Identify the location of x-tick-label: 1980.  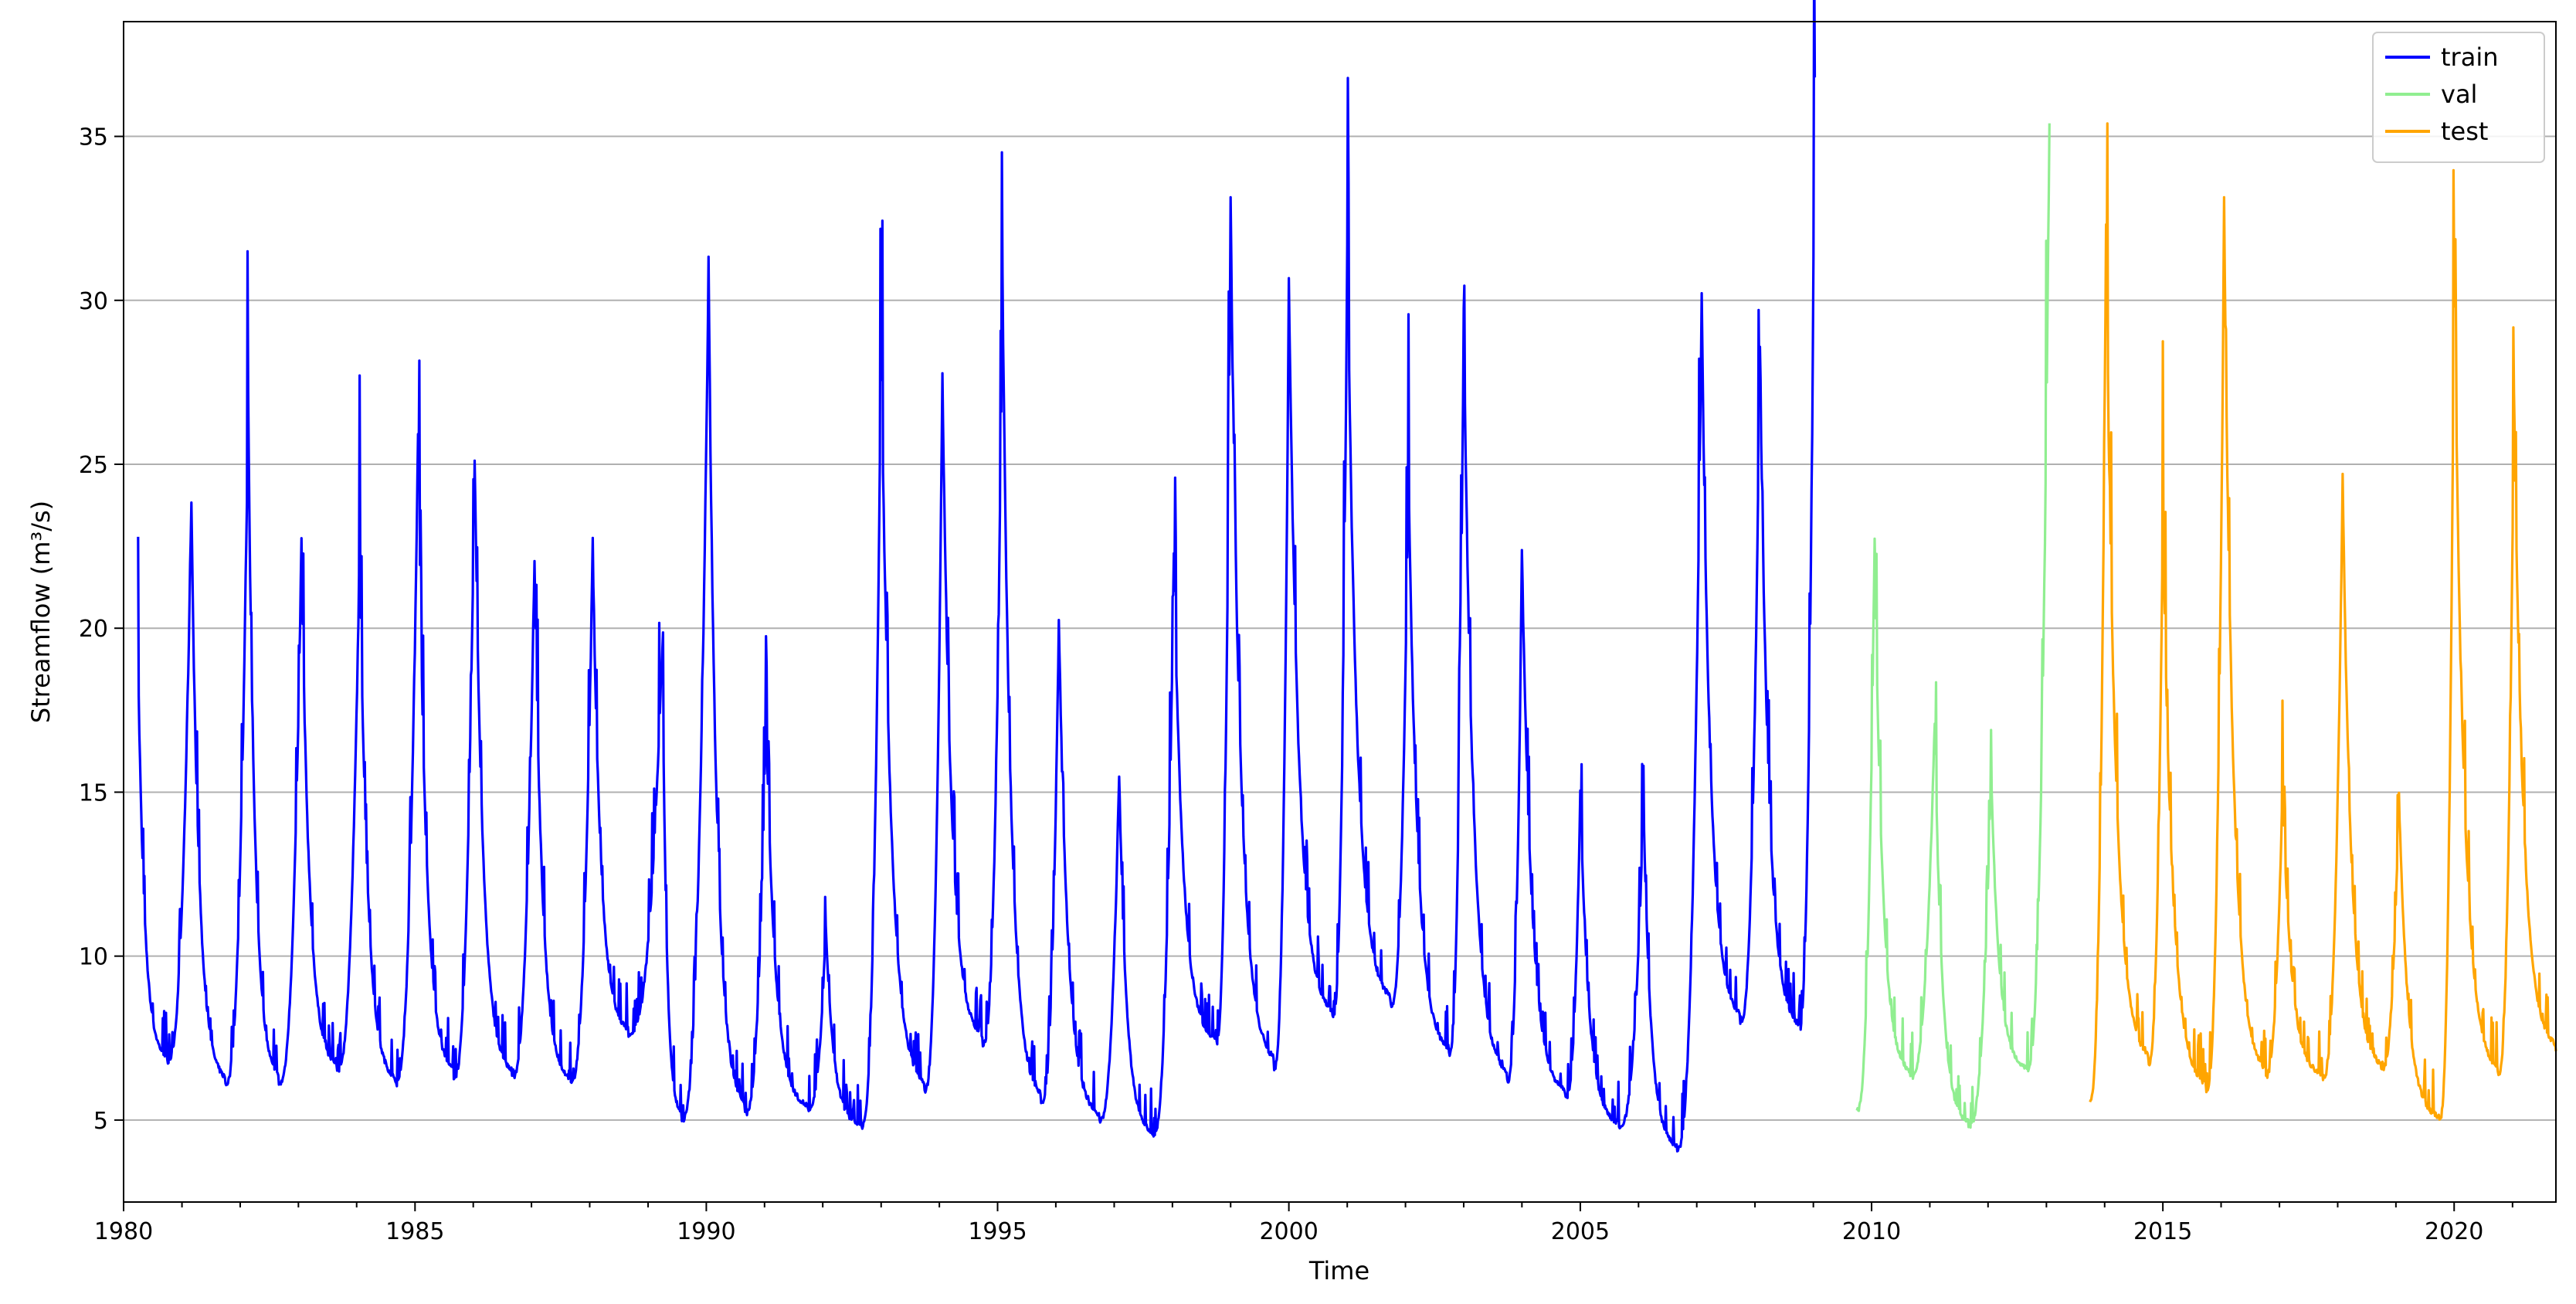
(123, 1231).